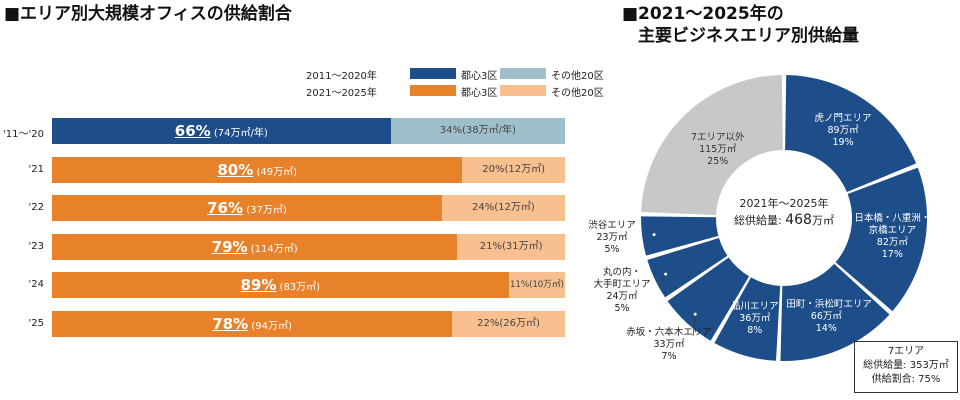  What do you see at coordinates (36, 323) in the screenshot?
I see `bar-category-label: '25` at bounding box center [36, 323].